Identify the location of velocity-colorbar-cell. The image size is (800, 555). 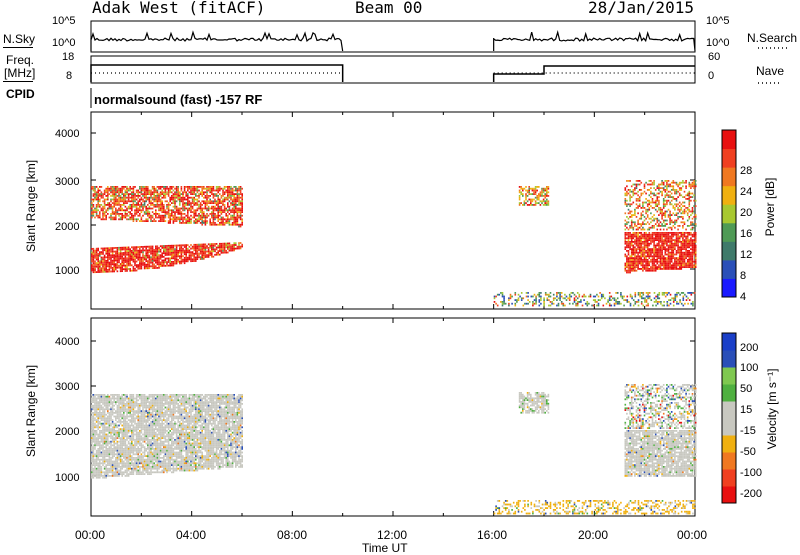
(729, 410).